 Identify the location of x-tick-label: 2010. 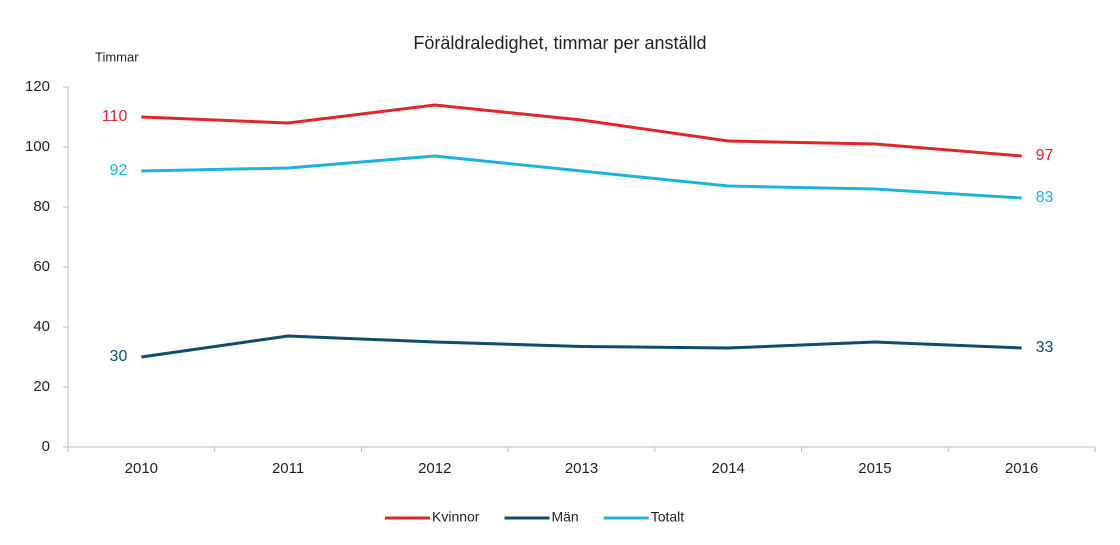
(141, 468).